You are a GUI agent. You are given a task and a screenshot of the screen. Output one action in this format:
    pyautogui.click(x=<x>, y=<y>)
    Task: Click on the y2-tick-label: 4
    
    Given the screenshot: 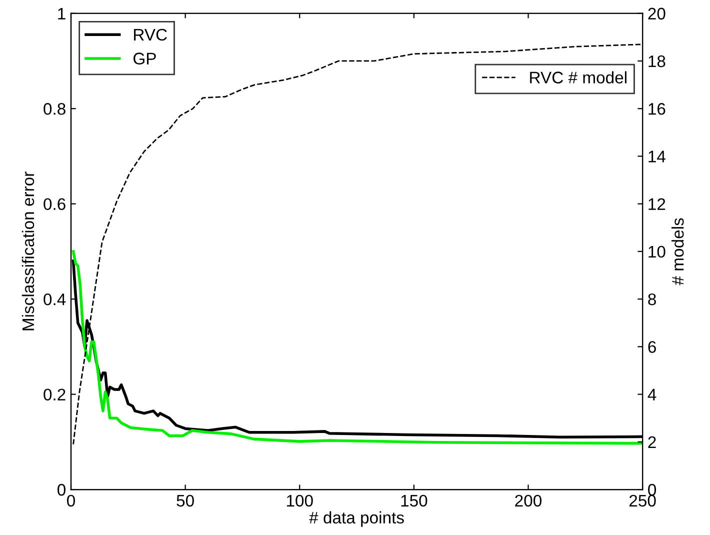 What is the action you would take?
    pyautogui.click(x=652, y=394)
    